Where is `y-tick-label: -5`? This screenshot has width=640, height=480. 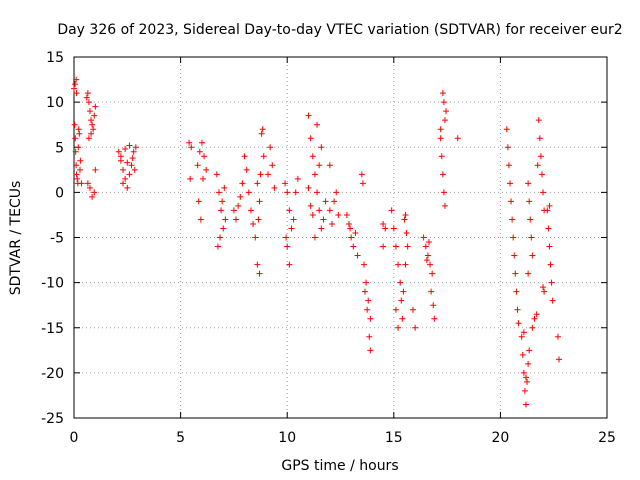 y-tick-label: -5 is located at coordinates (57, 239).